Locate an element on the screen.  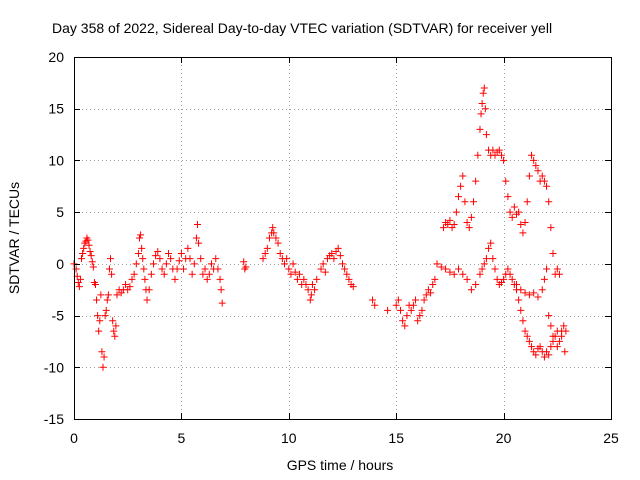
x-tick-label: 5 is located at coordinates (182, 438).